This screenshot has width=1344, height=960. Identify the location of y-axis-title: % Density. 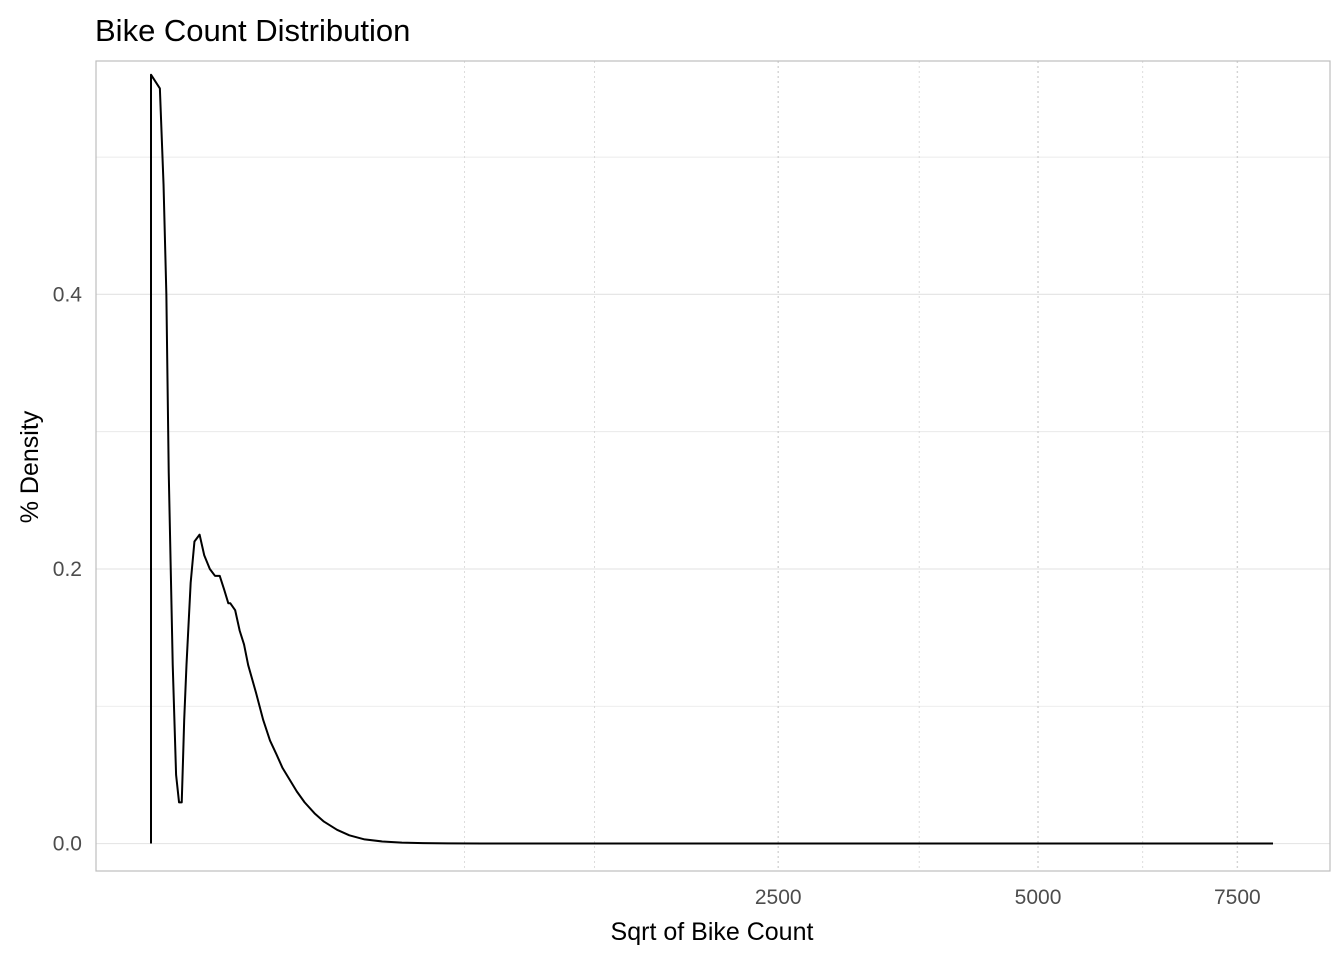
(30, 466).